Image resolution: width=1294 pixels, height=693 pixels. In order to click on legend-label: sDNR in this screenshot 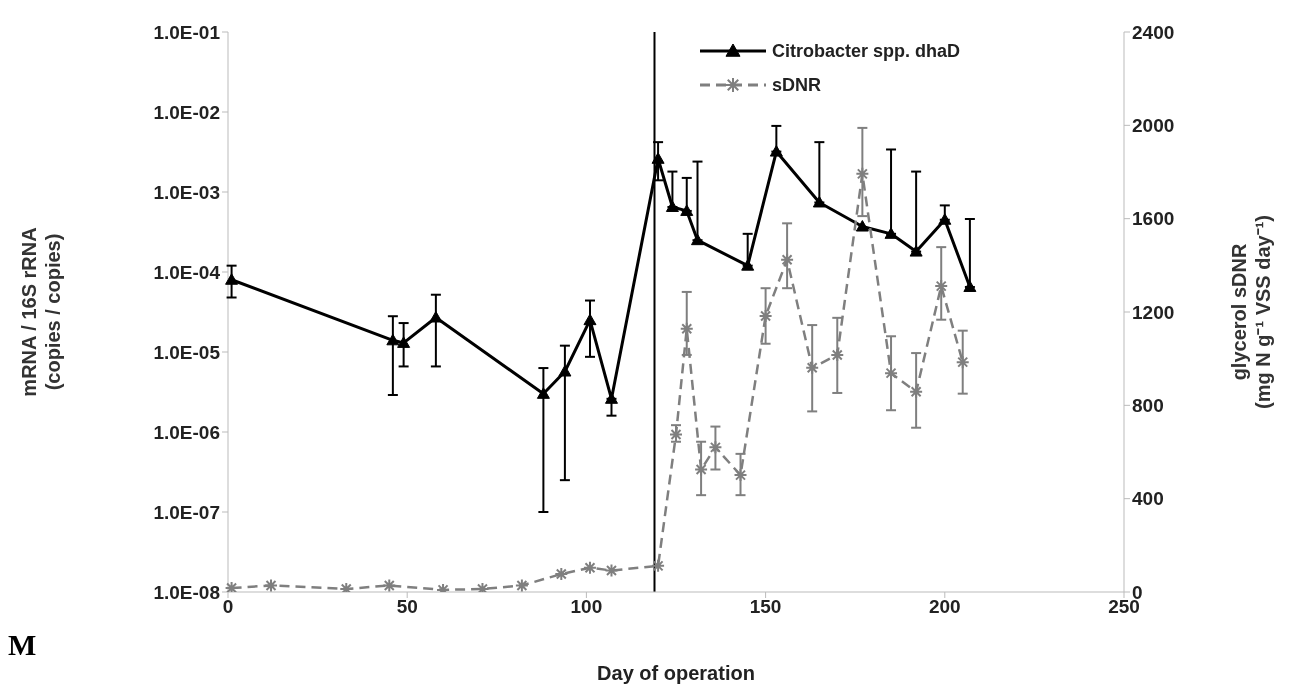, I will do `click(797, 85)`.